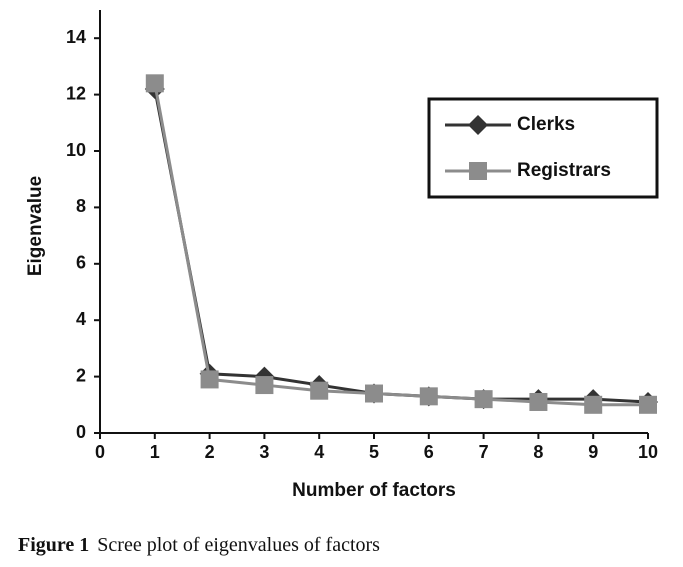  I want to click on y-tick-label: 12, so click(76, 93).